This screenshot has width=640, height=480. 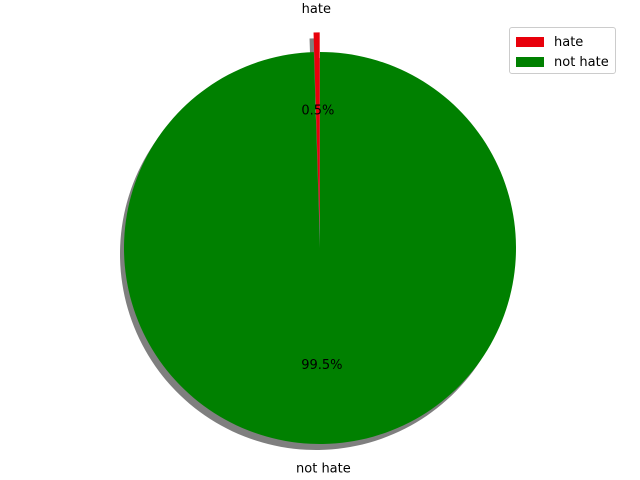 I want to click on pie-percent-label-hate: 0.5%, so click(x=317, y=110).